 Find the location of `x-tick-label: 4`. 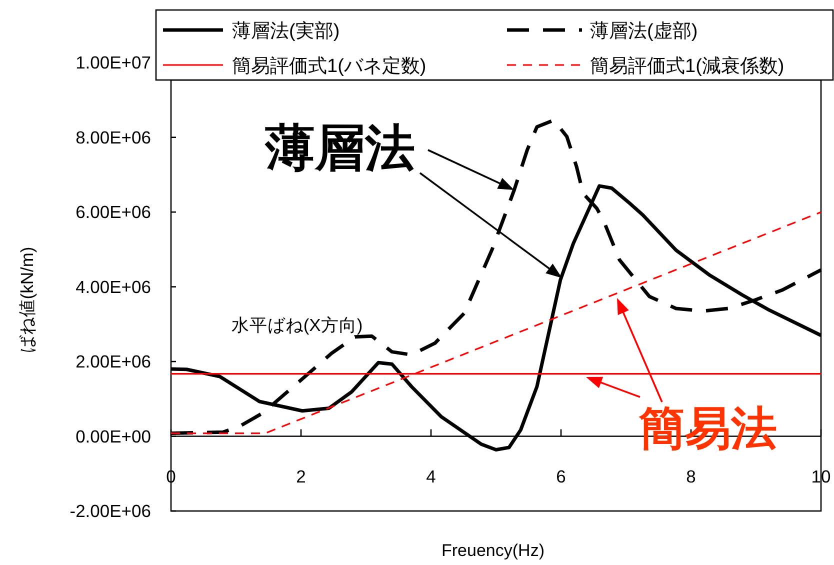

x-tick-label: 4 is located at coordinates (431, 476).